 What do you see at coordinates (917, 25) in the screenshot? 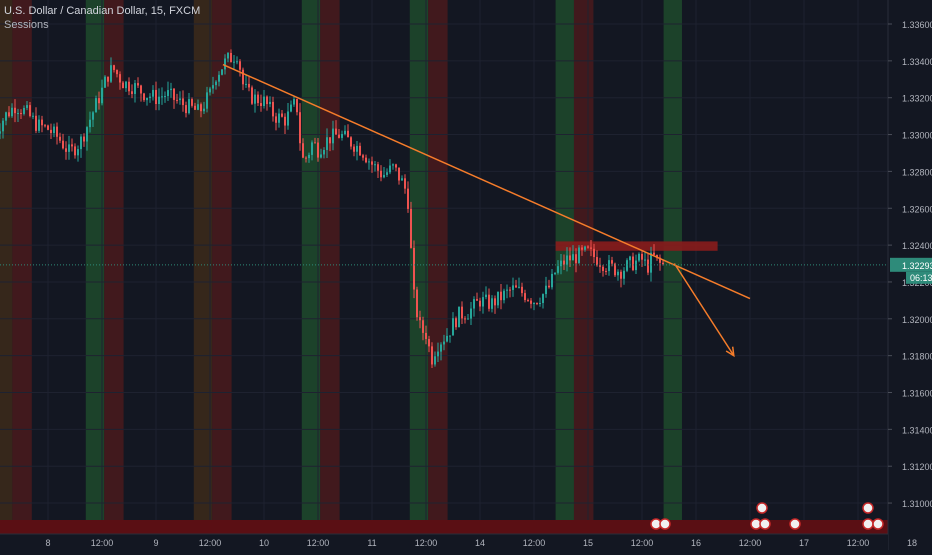
I see `price-tick-label: 1.33600` at bounding box center [917, 25].